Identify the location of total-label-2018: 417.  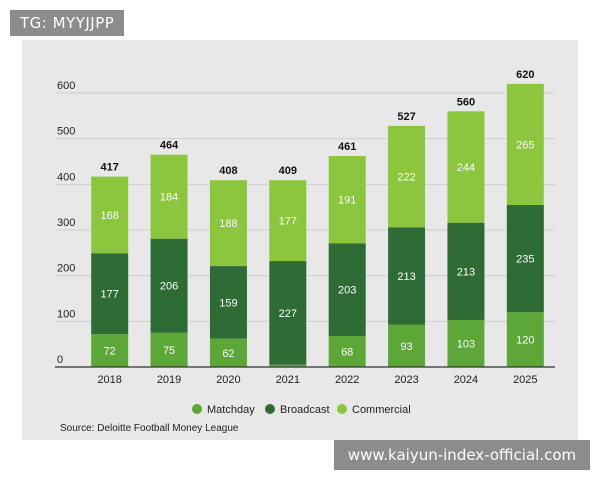
(110, 168).